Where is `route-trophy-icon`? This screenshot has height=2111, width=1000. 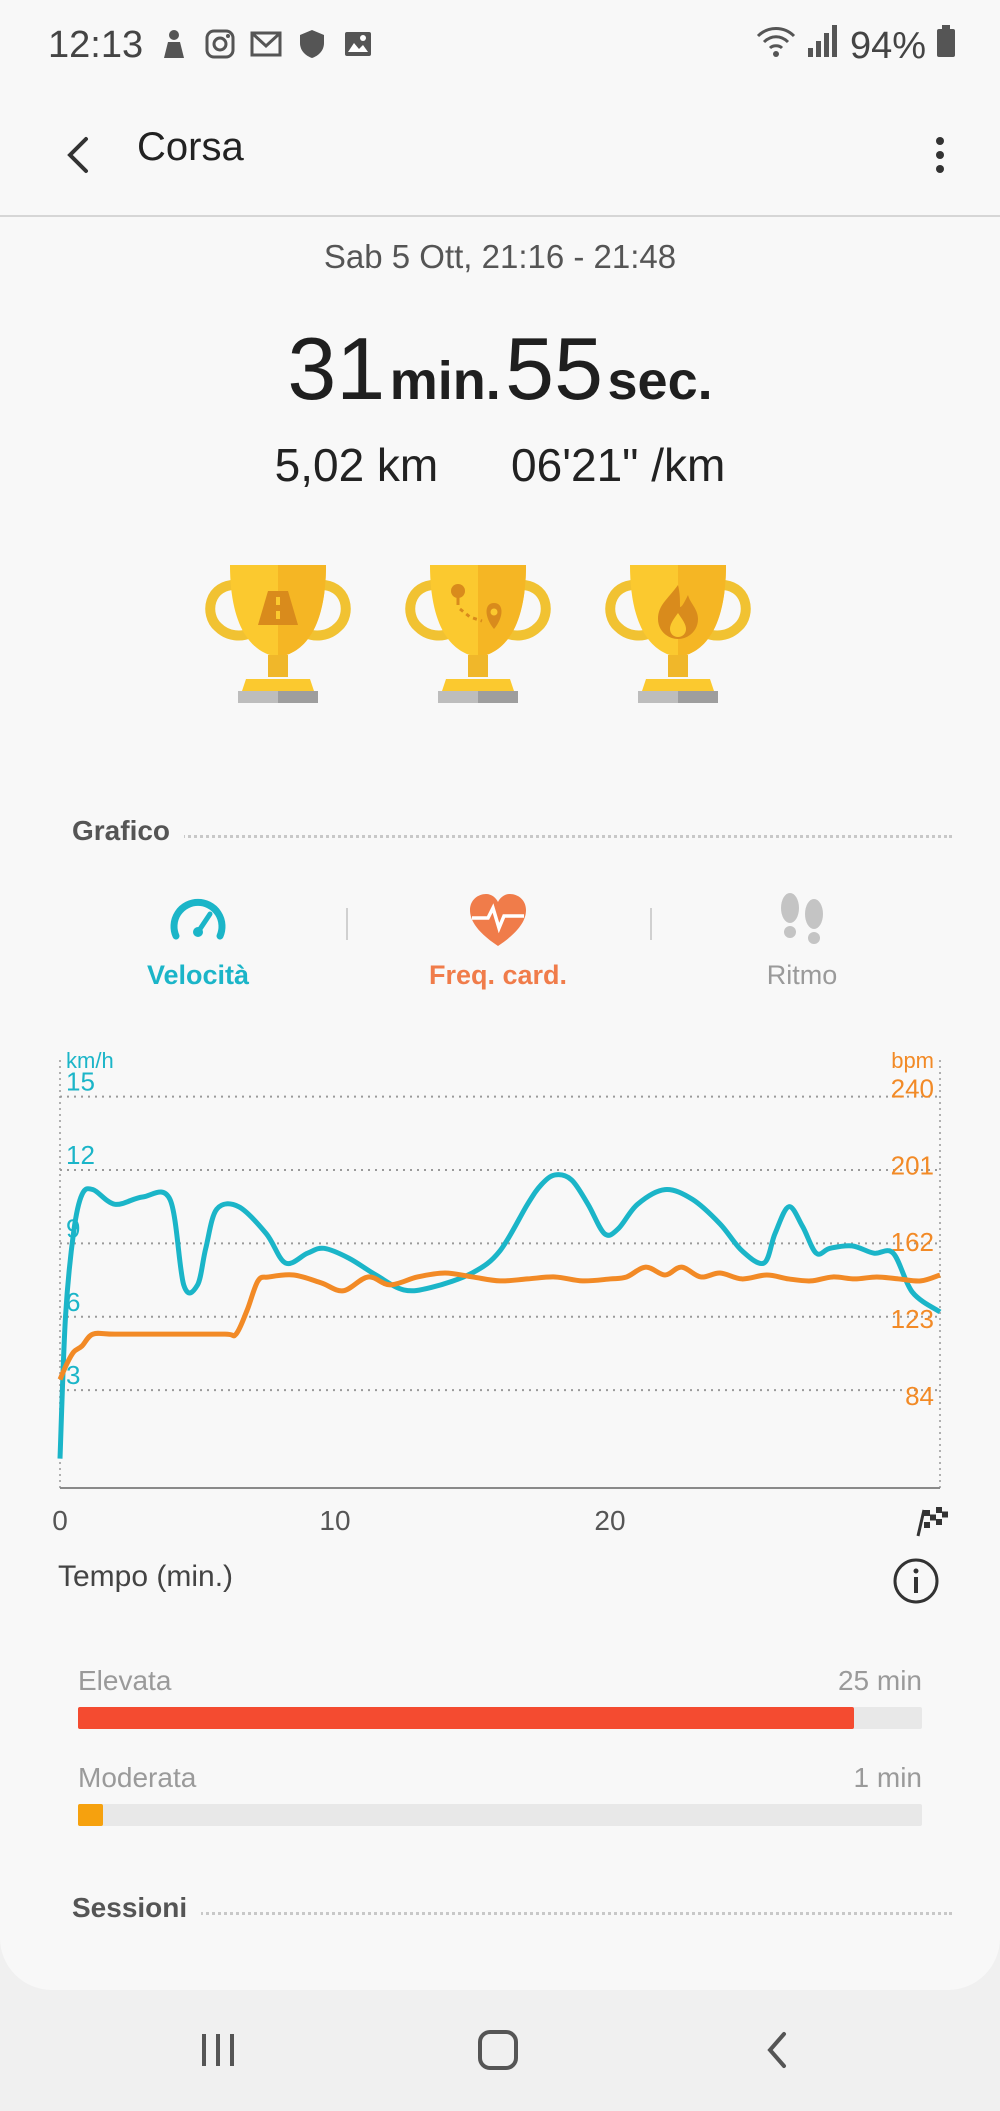
route-trophy-icon is located at coordinates (478, 635).